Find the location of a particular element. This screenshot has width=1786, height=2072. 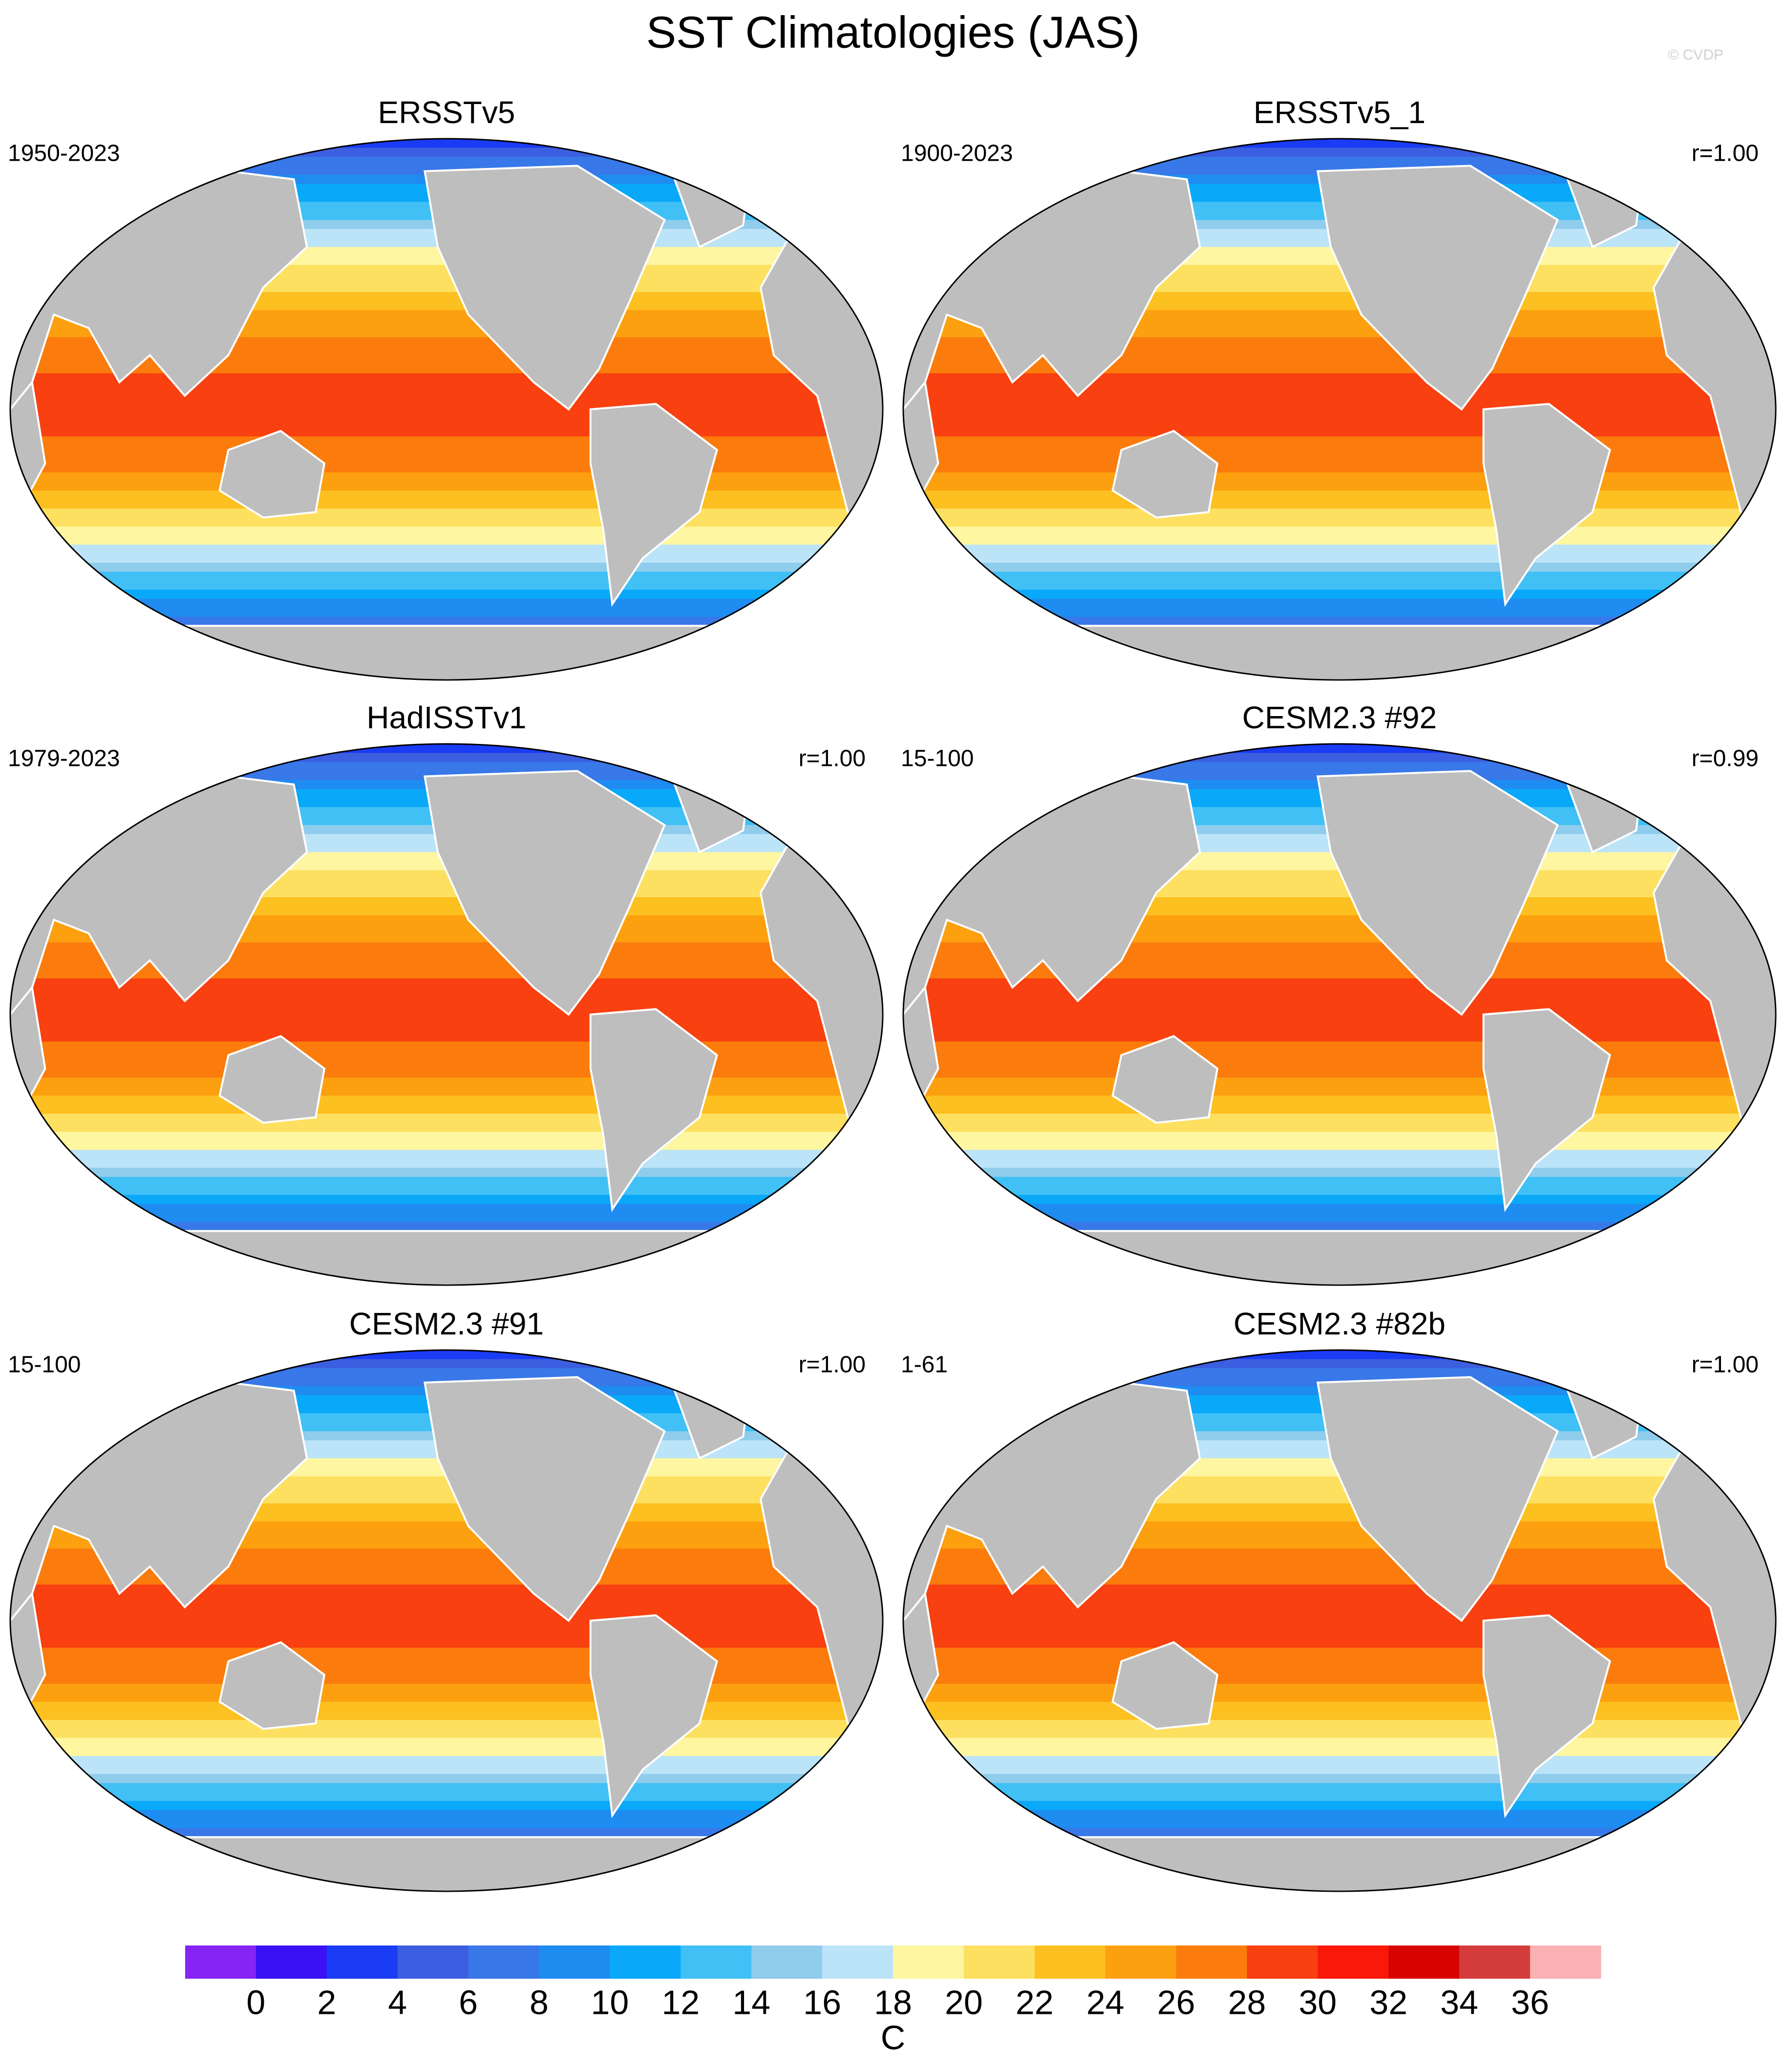

colorbar-tick-label: 0 is located at coordinates (256, 2002).